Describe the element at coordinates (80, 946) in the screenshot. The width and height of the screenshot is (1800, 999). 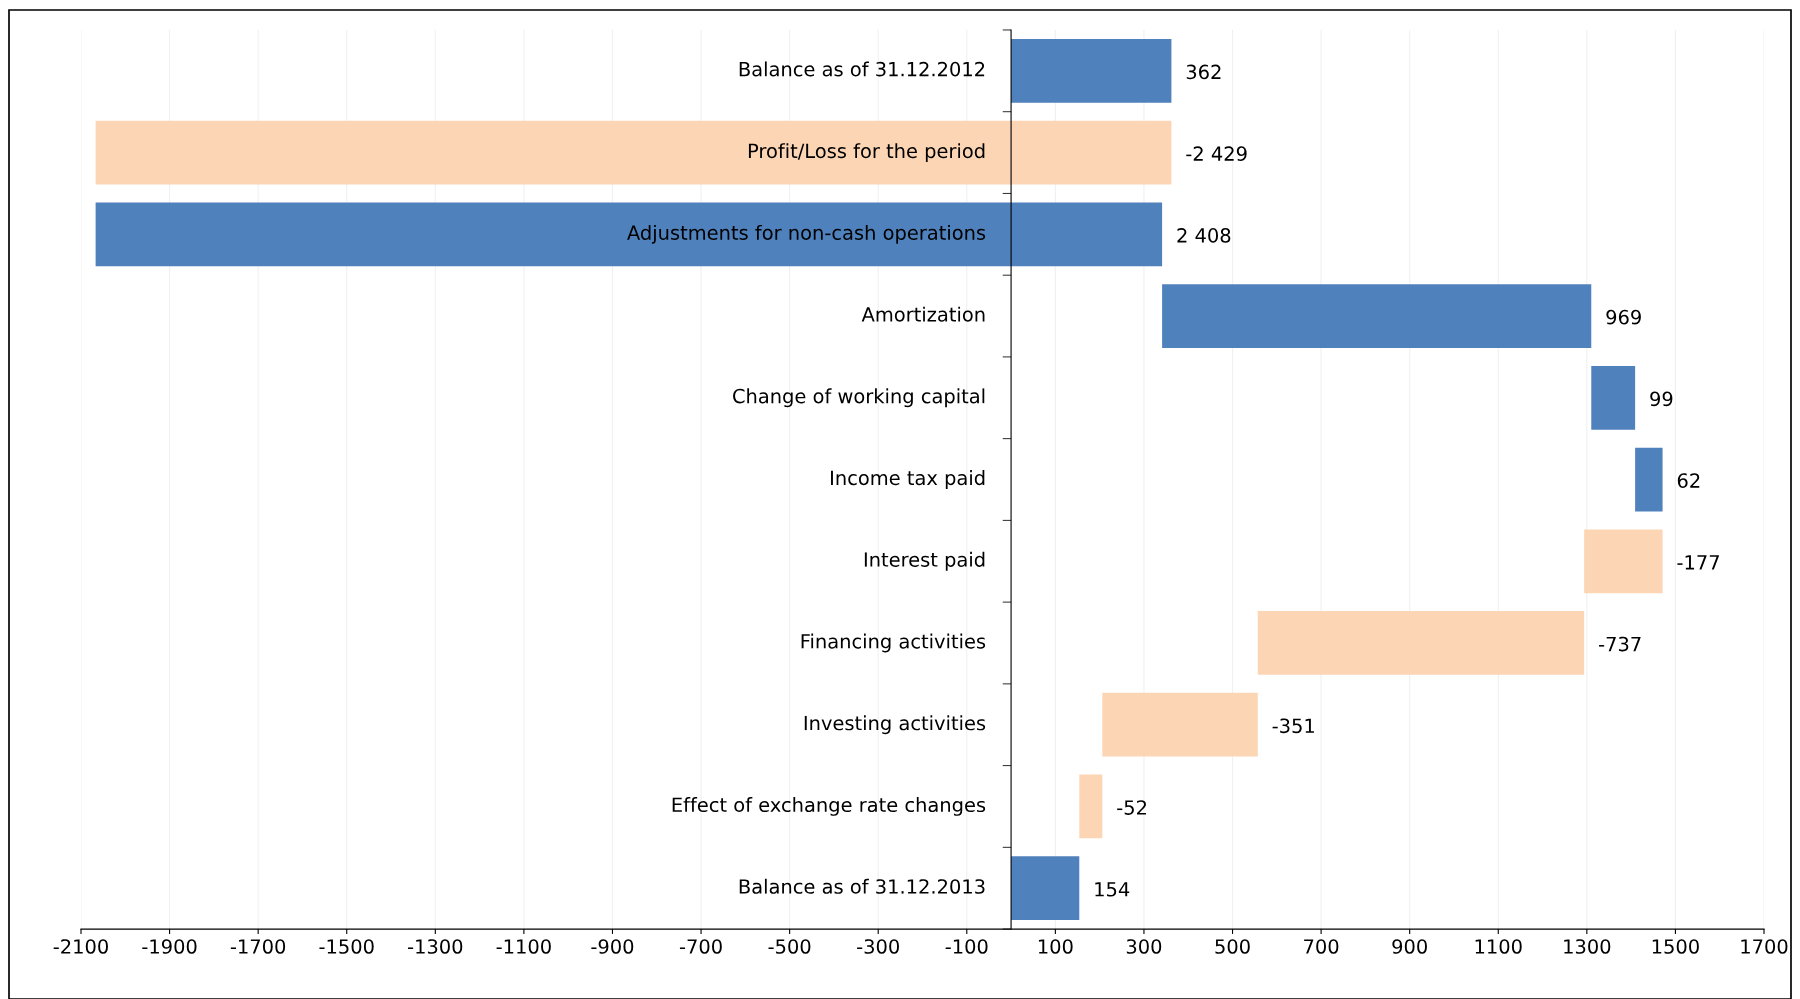
I see `x-tick-label: -2100` at that location.